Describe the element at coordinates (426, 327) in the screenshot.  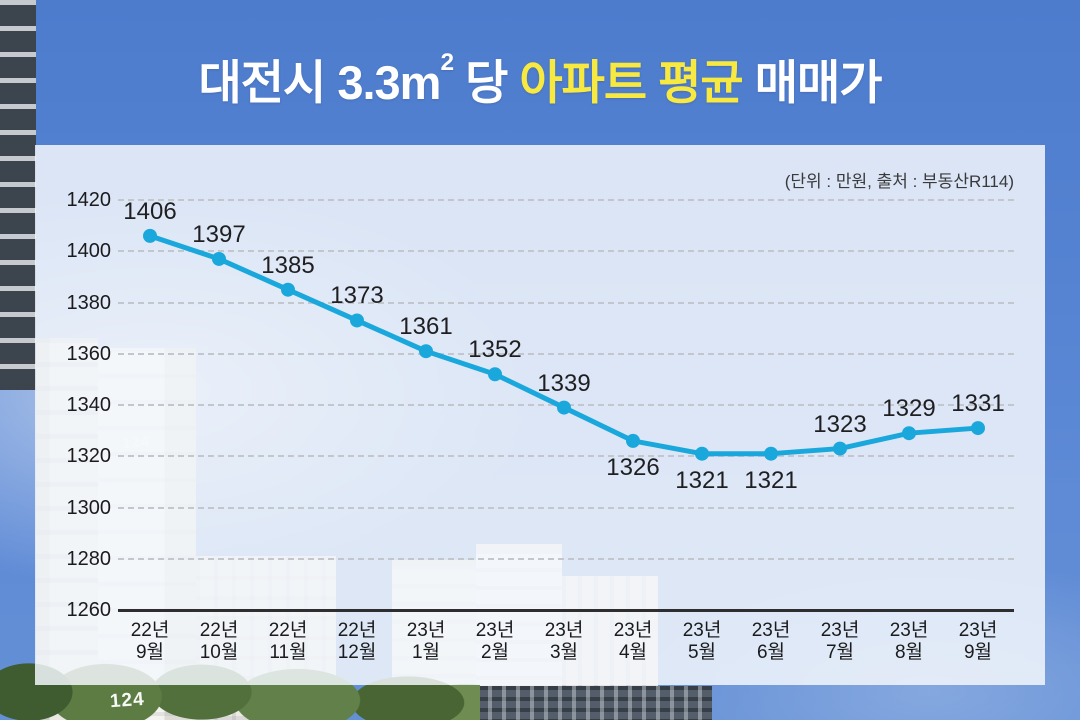
I see `data-label: 1361` at that location.